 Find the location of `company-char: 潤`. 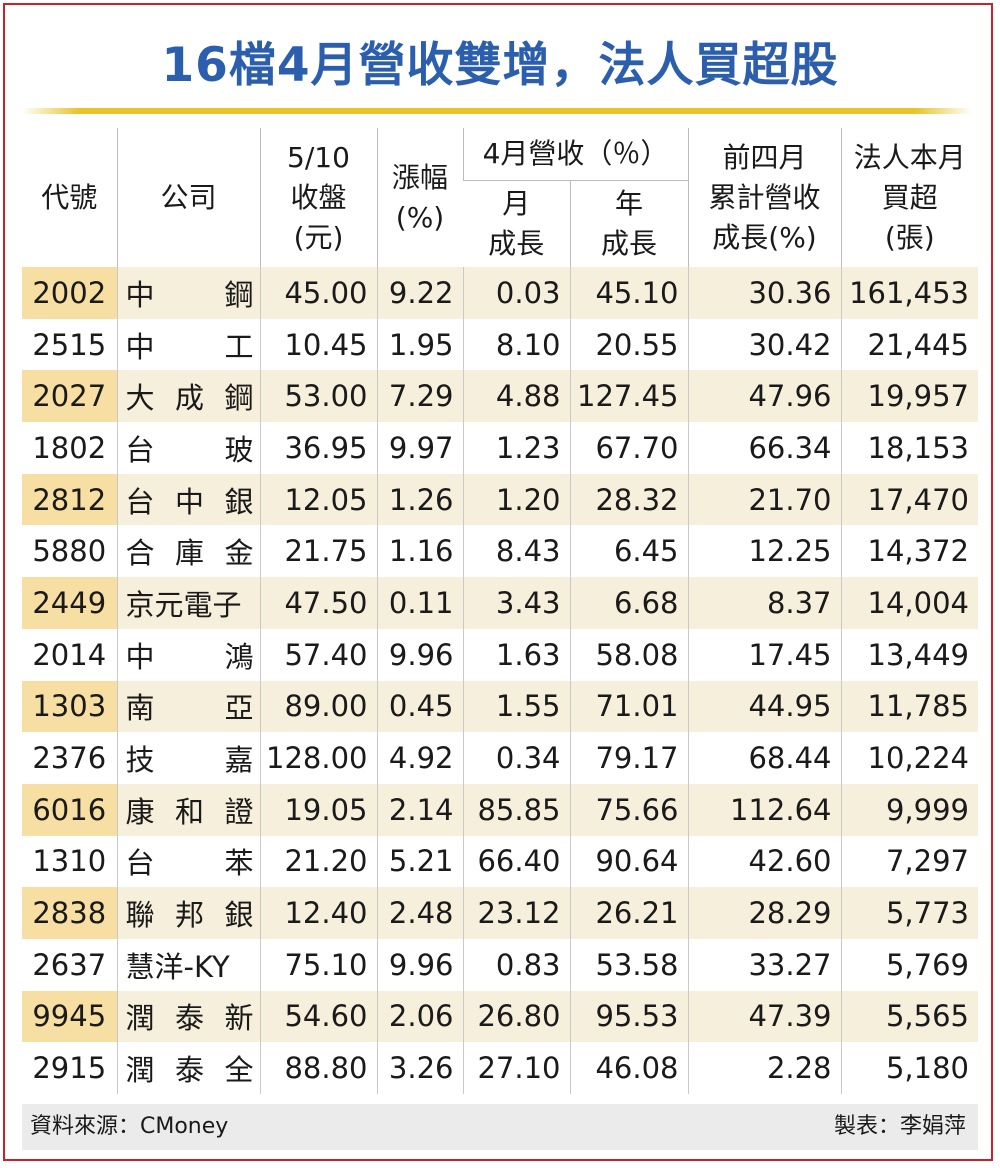

company-char: 潤 is located at coordinates (140, 1070).